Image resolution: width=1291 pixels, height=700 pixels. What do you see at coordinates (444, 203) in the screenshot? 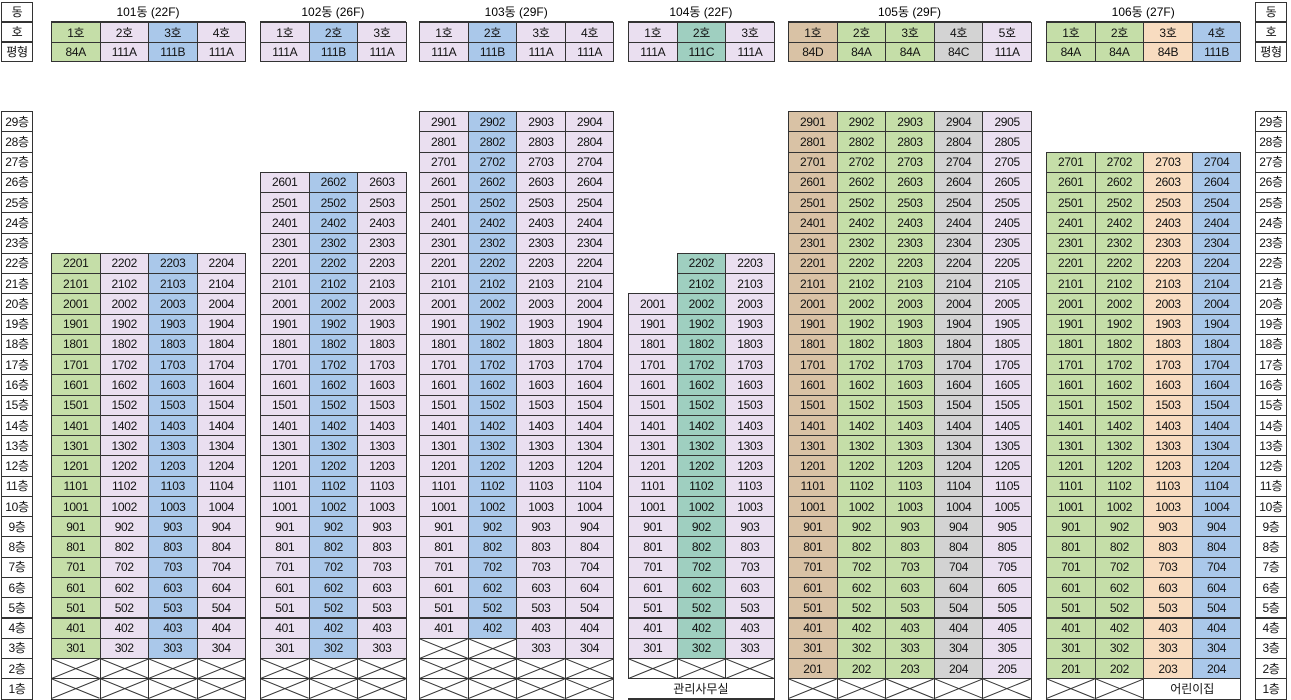
I see `unit-cell: 2501` at bounding box center [444, 203].